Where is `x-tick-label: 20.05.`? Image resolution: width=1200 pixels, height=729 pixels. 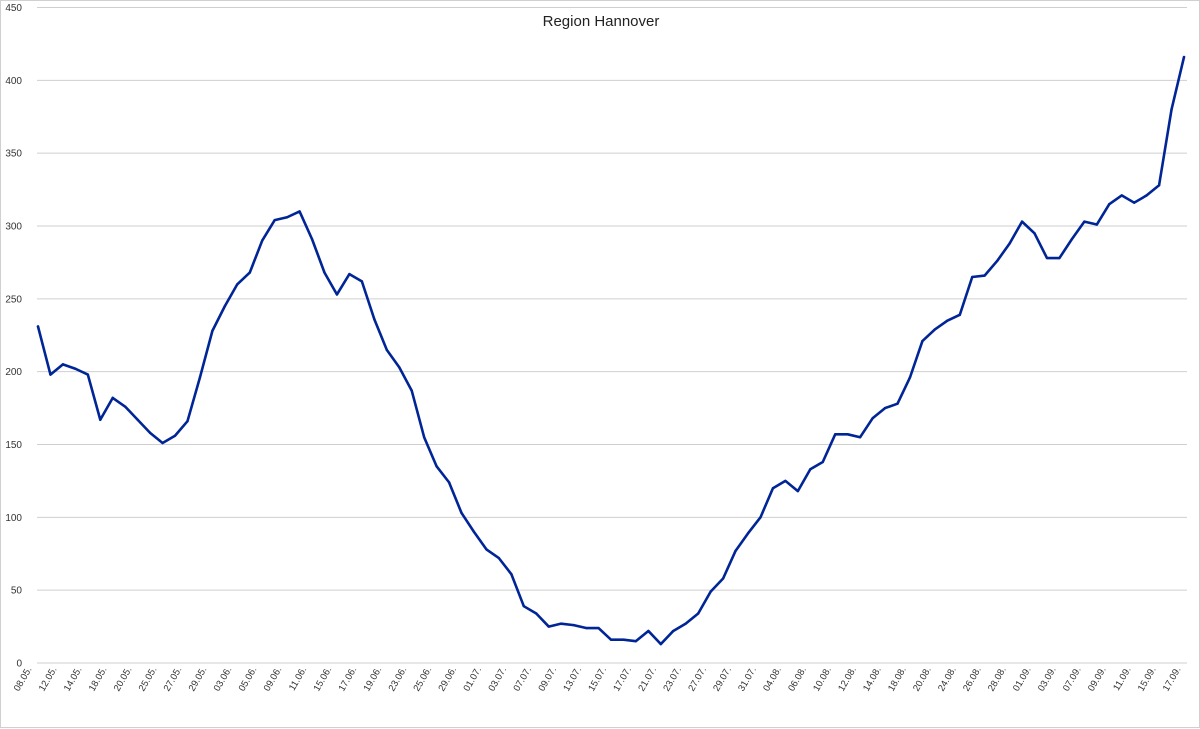 x-tick-label: 20.05. is located at coordinates (123, 679).